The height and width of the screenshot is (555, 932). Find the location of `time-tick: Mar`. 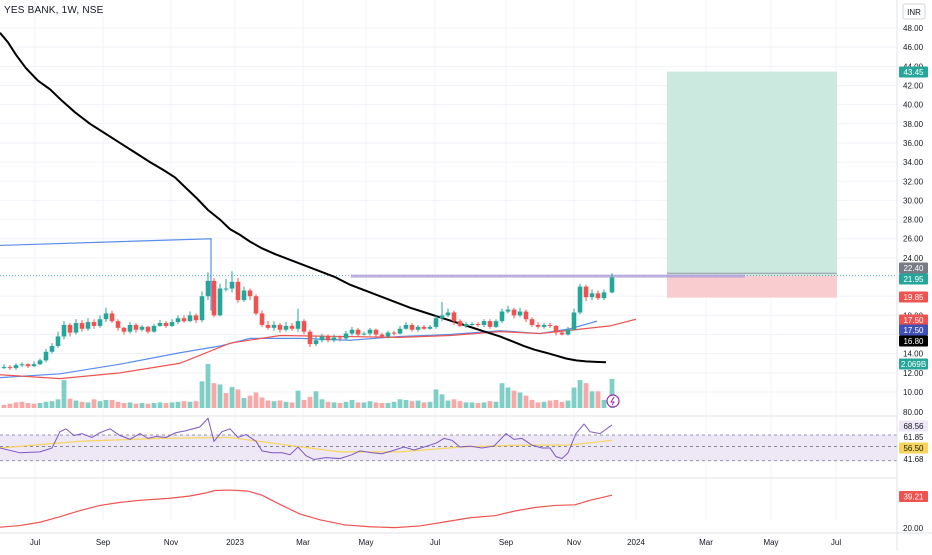

time-tick: Mar is located at coordinates (303, 542).